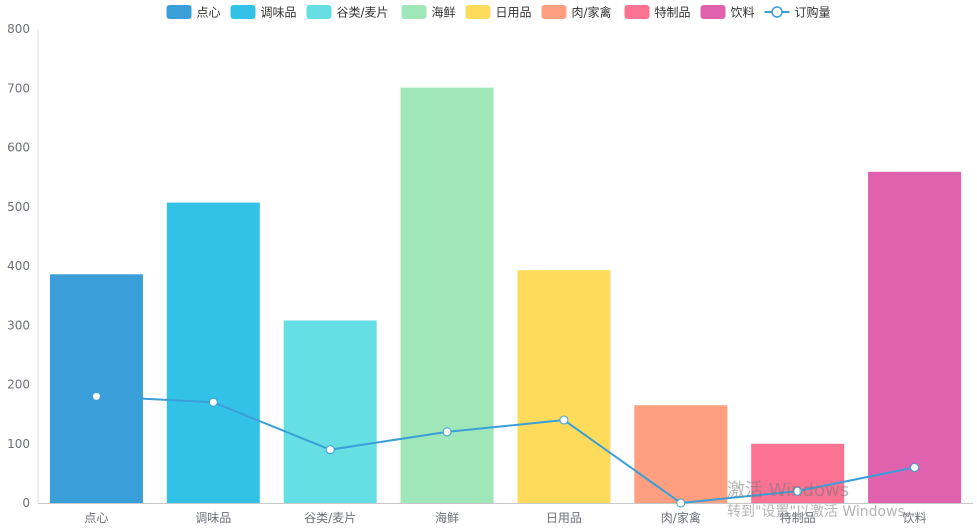 The image size is (977, 532). Describe the element at coordinates (777, 12) in the screenshot. I see `legend-line-marker` at that location.